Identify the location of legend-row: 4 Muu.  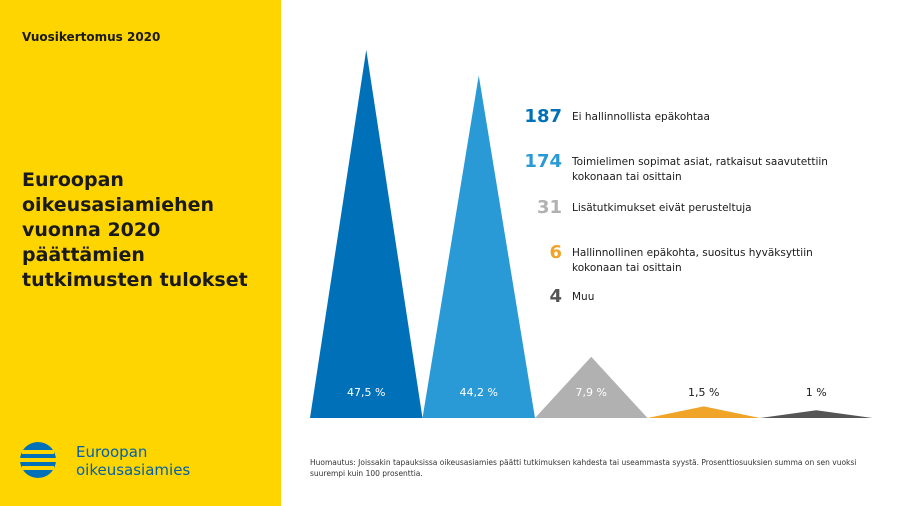
(690, 297).